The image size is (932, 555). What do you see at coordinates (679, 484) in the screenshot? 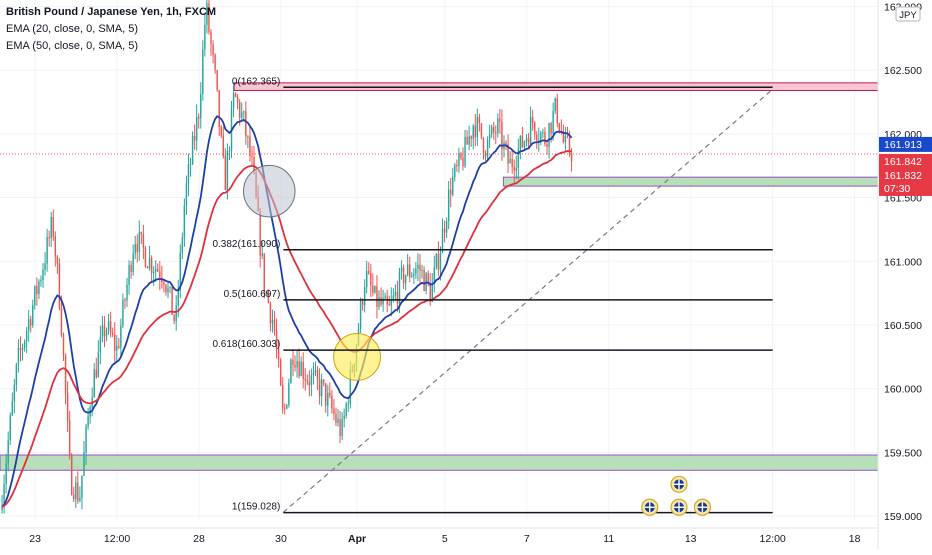
I see `event-marker-icon` at bounding box center [679, 484].